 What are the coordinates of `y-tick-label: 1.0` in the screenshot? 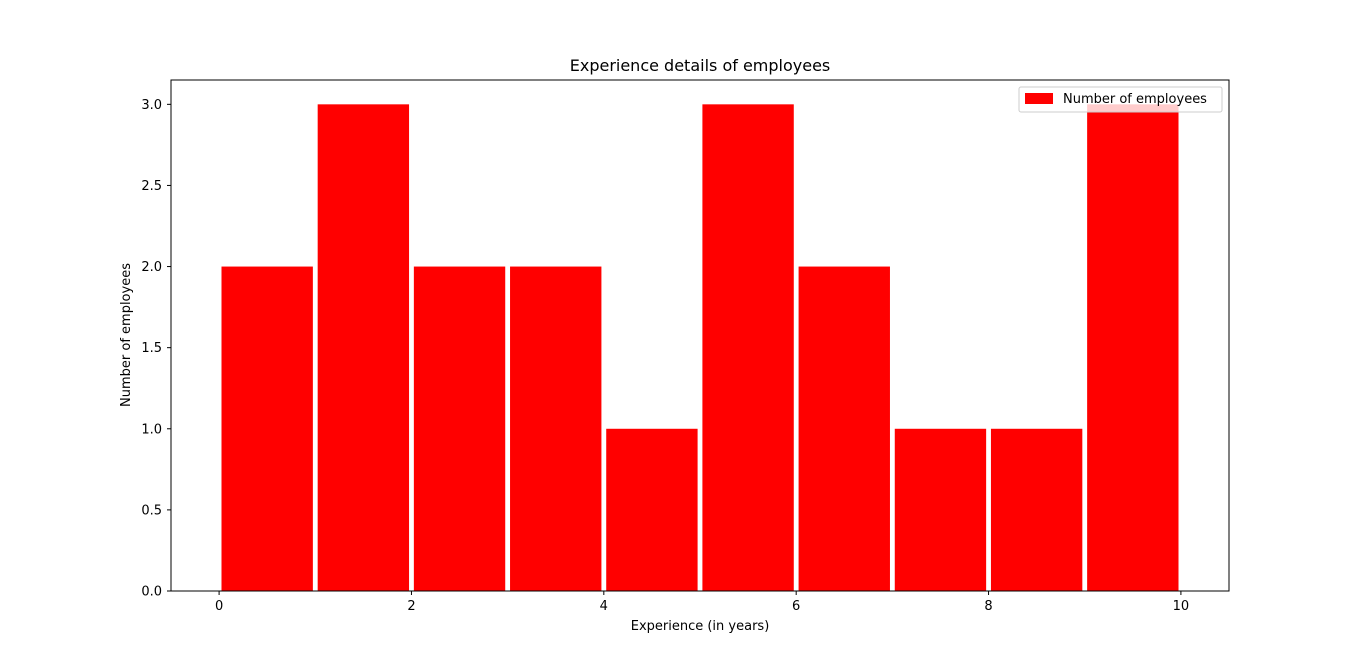 It's located at (151, 429).